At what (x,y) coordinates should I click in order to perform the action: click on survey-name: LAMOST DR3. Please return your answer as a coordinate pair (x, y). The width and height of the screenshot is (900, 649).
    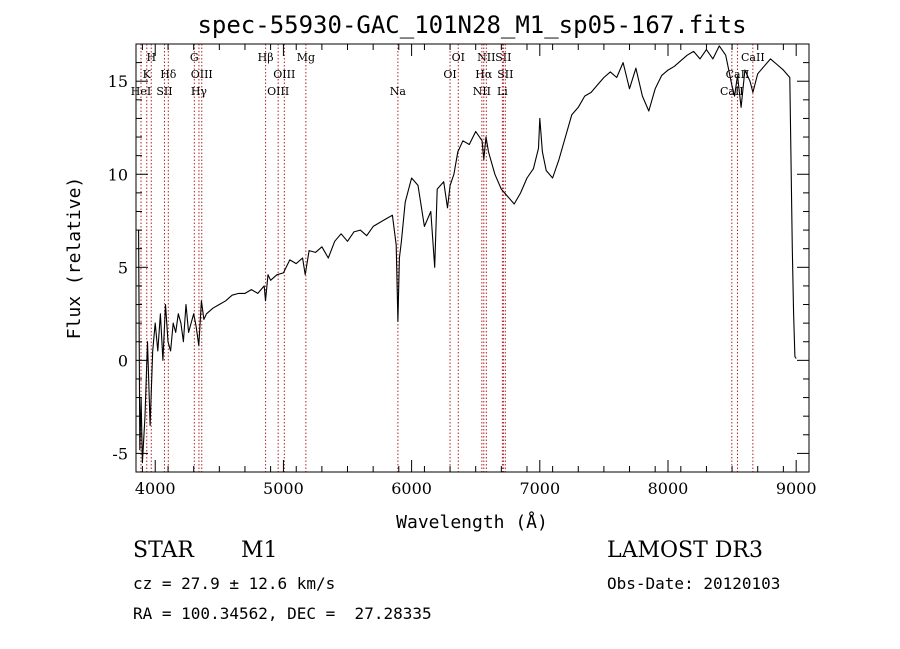
    Looking at the image, I should click on (685, 550).